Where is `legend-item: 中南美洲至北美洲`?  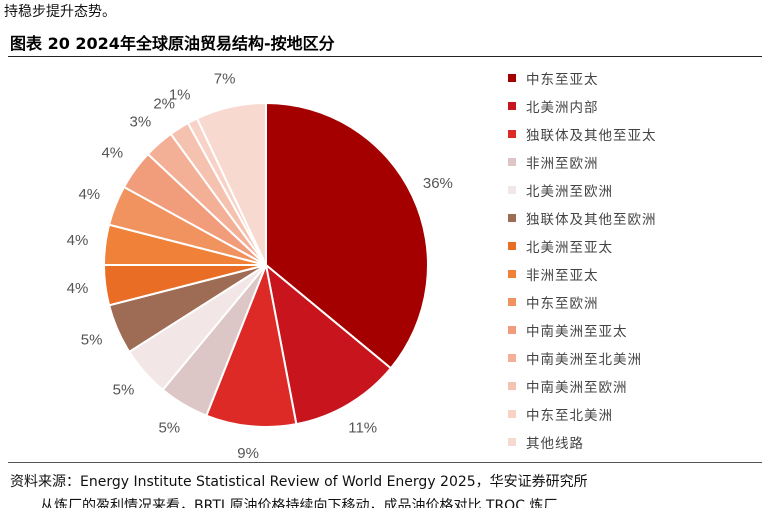
legend-item: 中南美洲至北美洲 is located at coordinates (582, 358).